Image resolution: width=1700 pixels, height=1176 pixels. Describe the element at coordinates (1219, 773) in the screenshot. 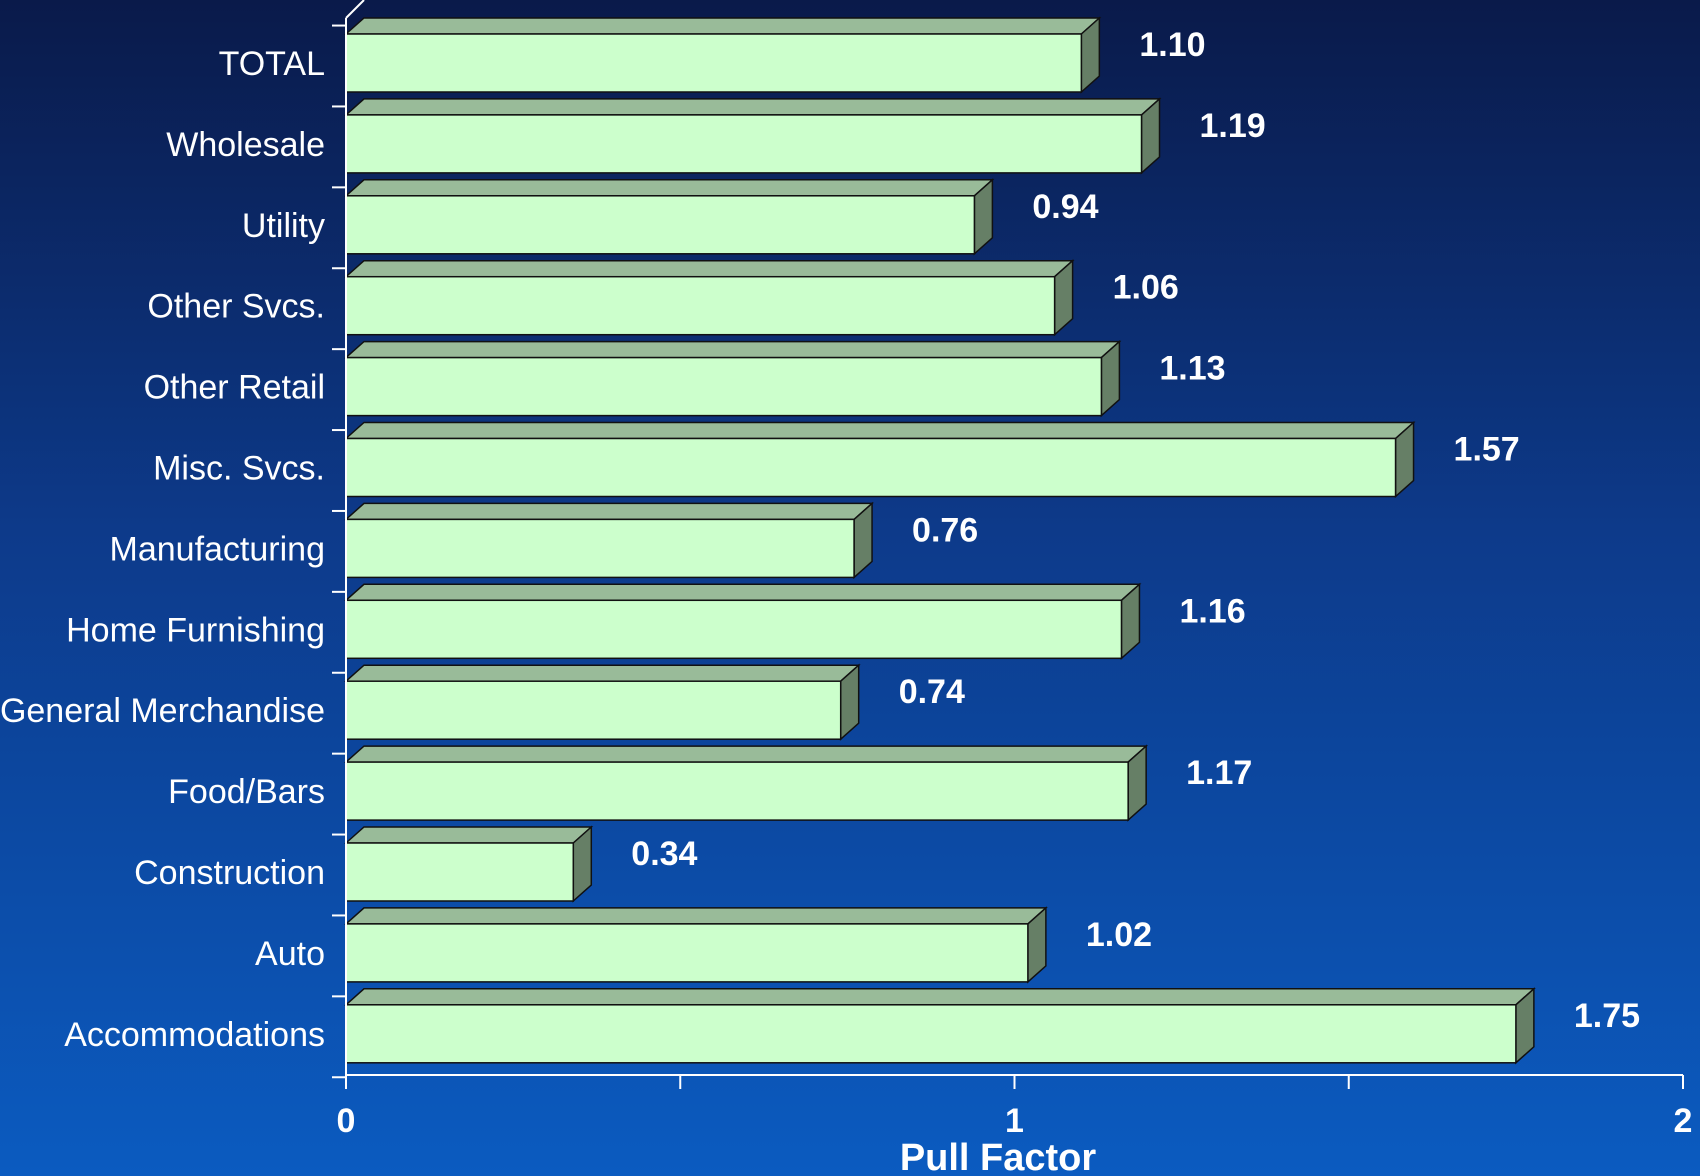

I see `value-label: 1.17` at that location.